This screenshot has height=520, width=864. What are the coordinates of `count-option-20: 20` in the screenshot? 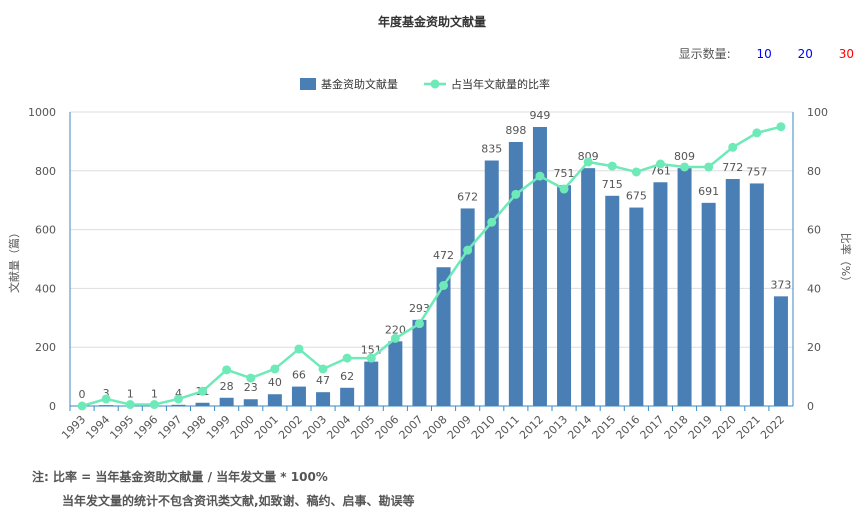 It's located at (805, 54).